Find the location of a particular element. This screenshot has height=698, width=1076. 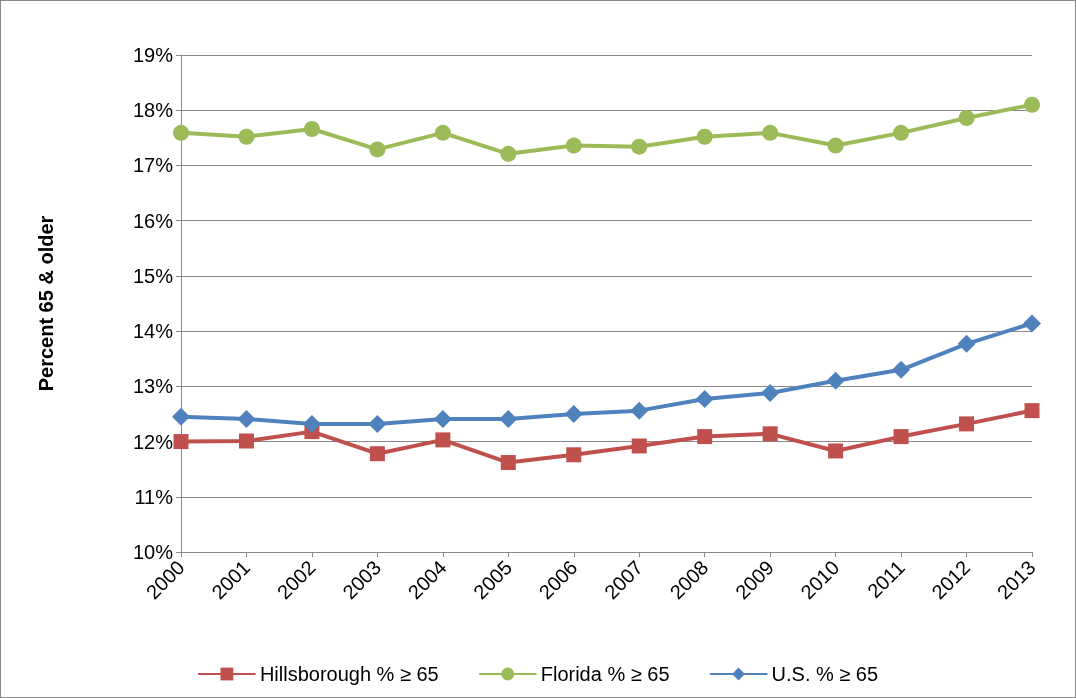

legend-label: Hillsborough % ≥ 65 is located at coordinates (349, 674).